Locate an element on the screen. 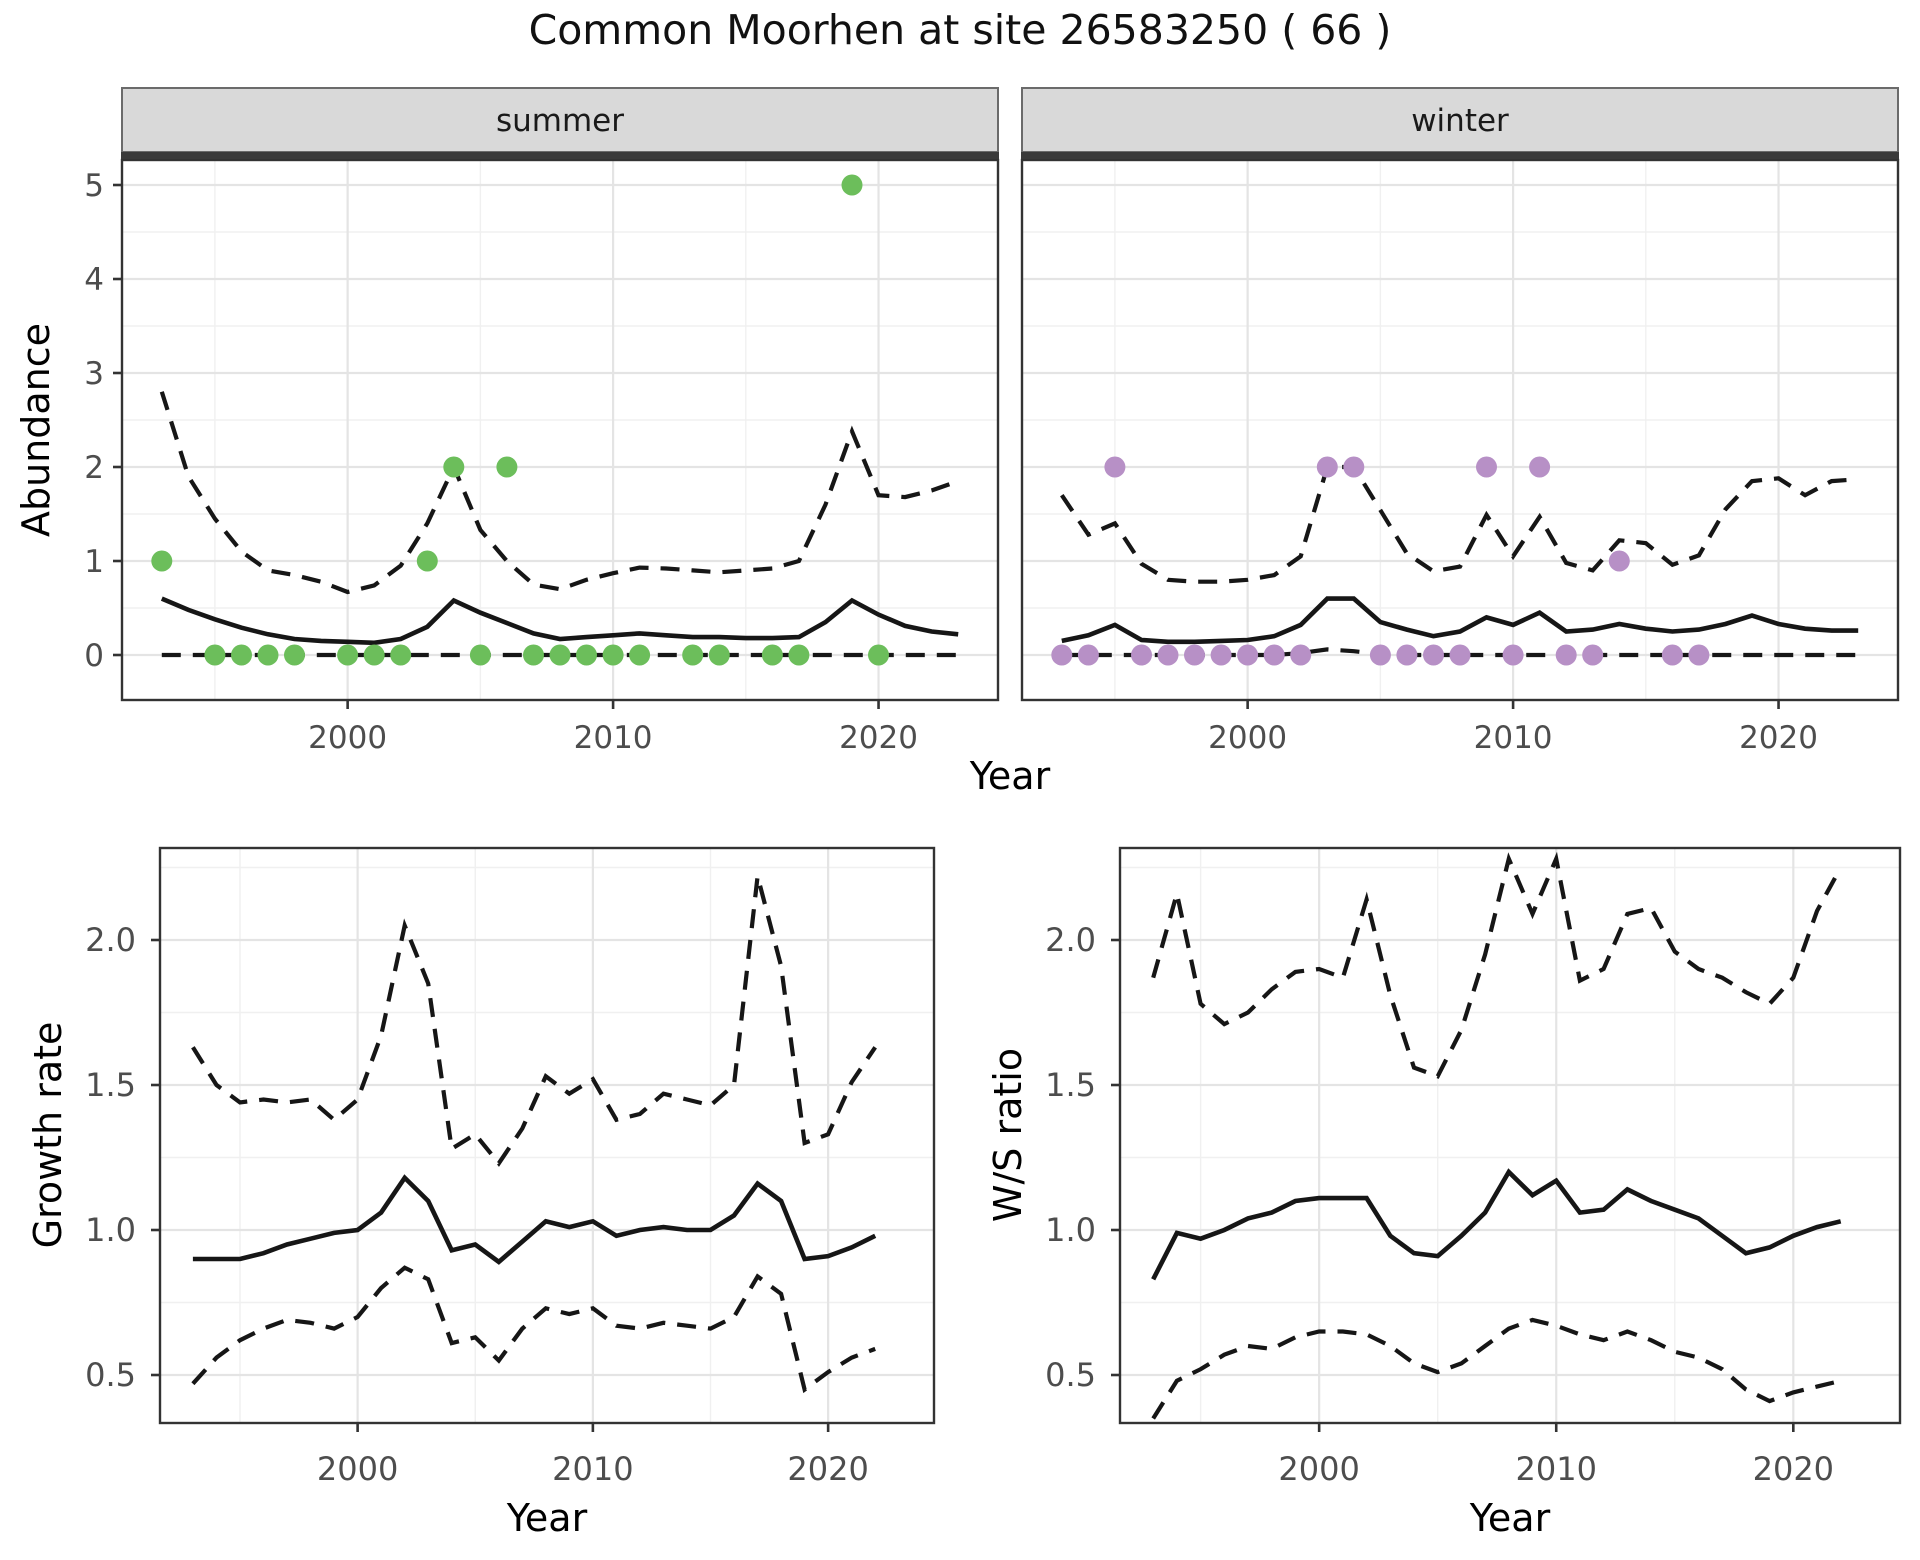 The image size is (1920, 1560). growth-rate-upper_ci-line is located at coordinates (534, 1021).